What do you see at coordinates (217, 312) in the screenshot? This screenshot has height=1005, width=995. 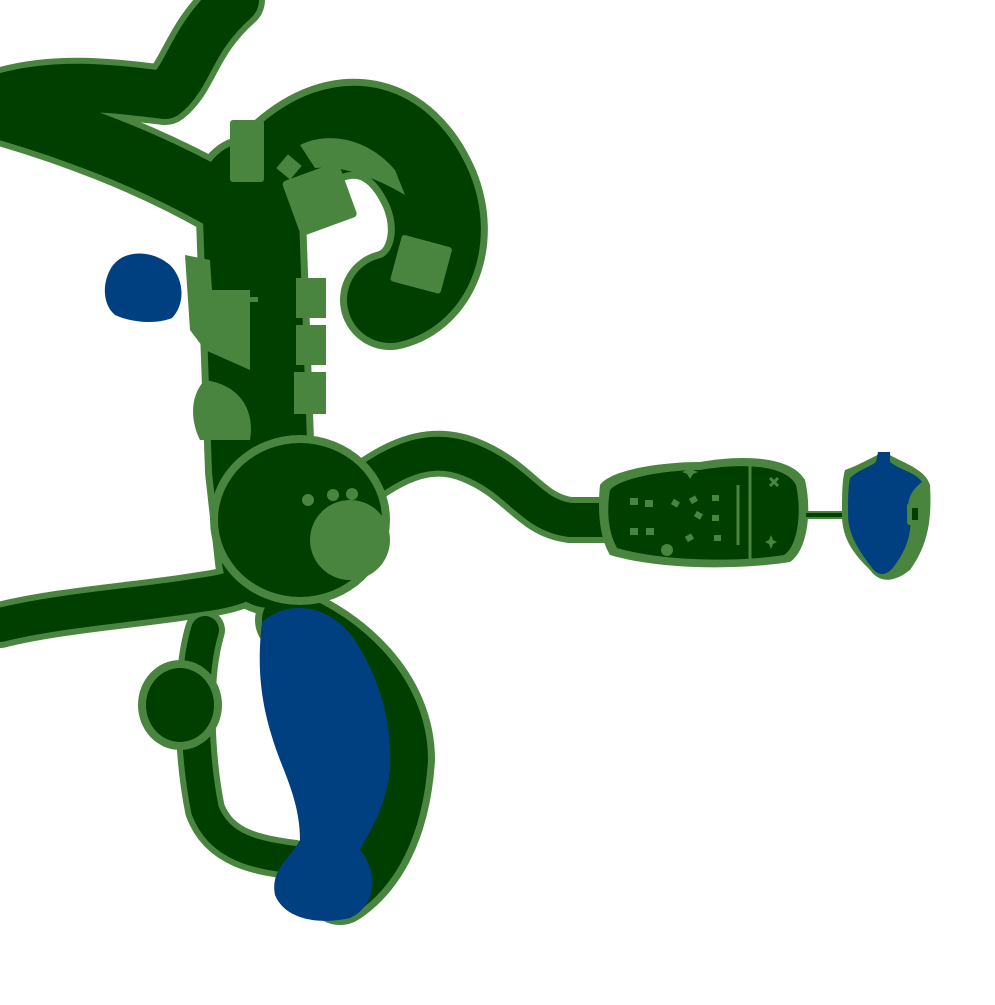 I see `building-west-block` at bounding box center [217, 312].